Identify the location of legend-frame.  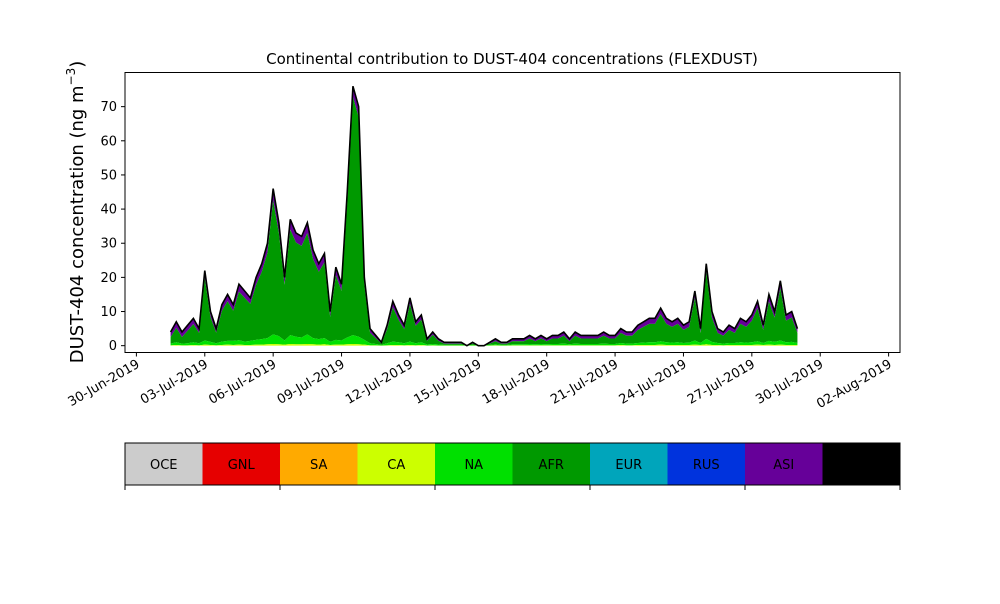
(512, 464).